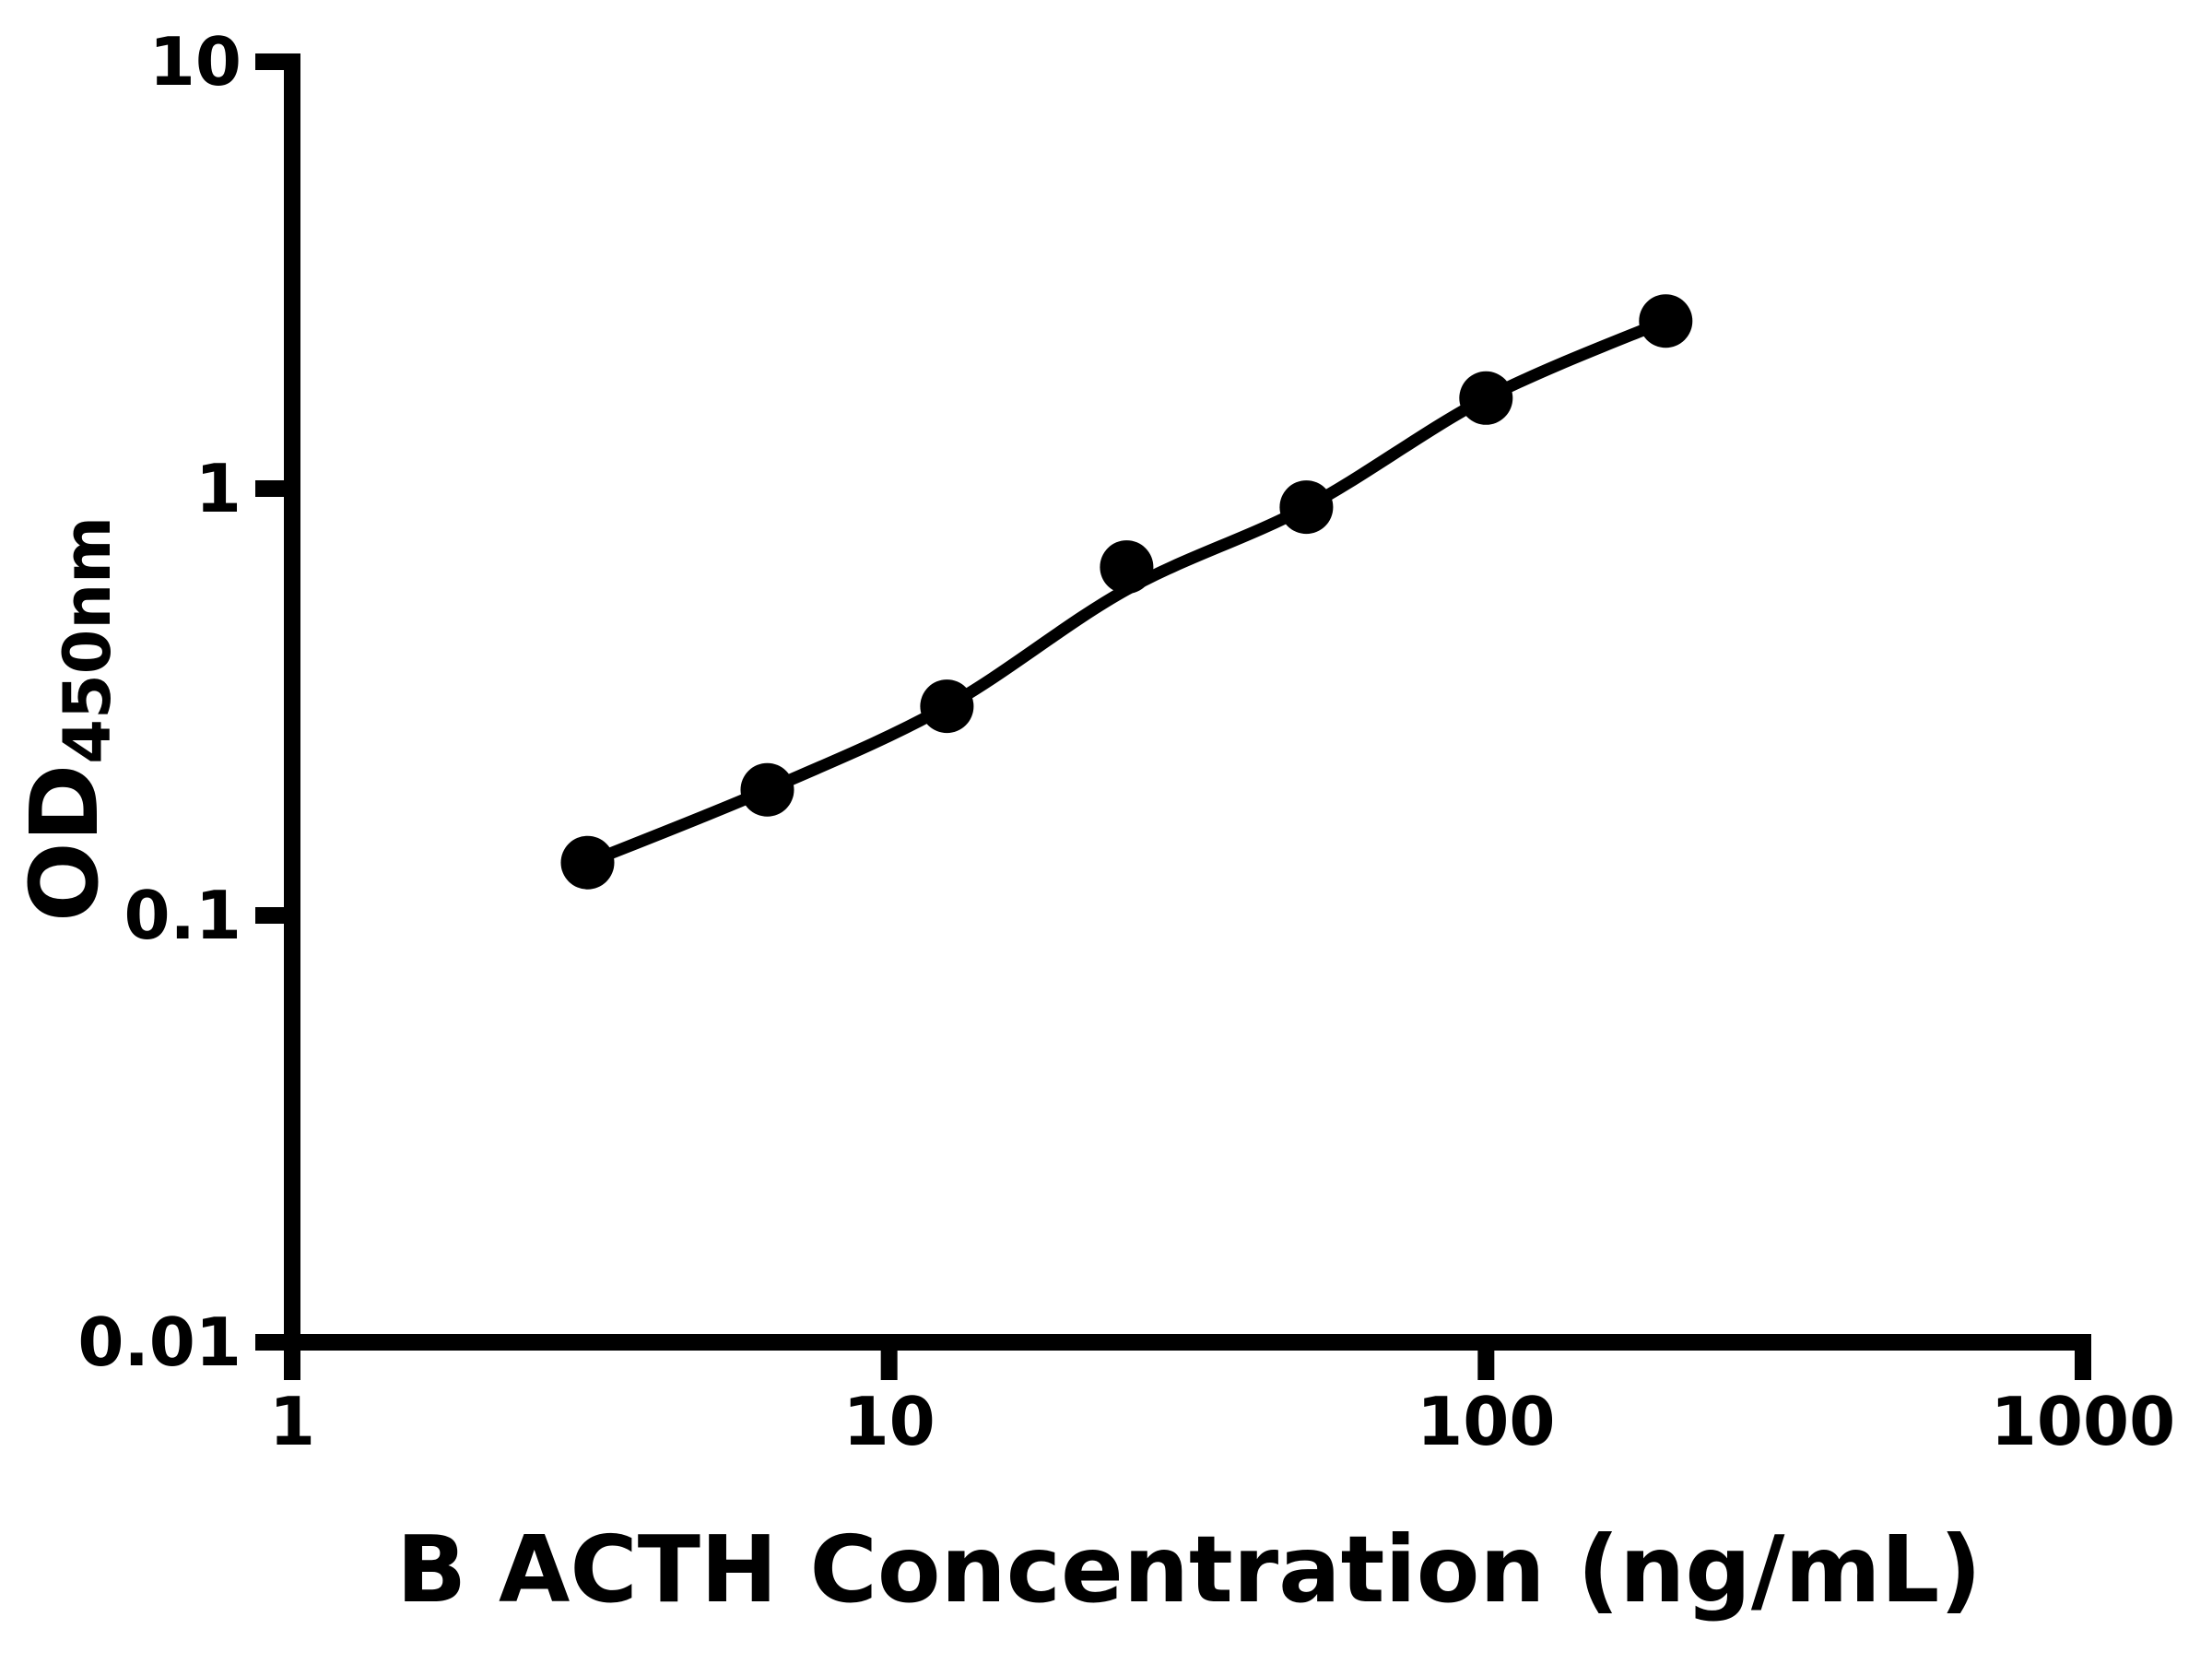 The width and height of the screenshot is (2212, 1664). What do you see at coordinates (87, 640) in the screenshot?
I see `y-axis-title-subscript: 450nm` at bounding box center [87, 640].